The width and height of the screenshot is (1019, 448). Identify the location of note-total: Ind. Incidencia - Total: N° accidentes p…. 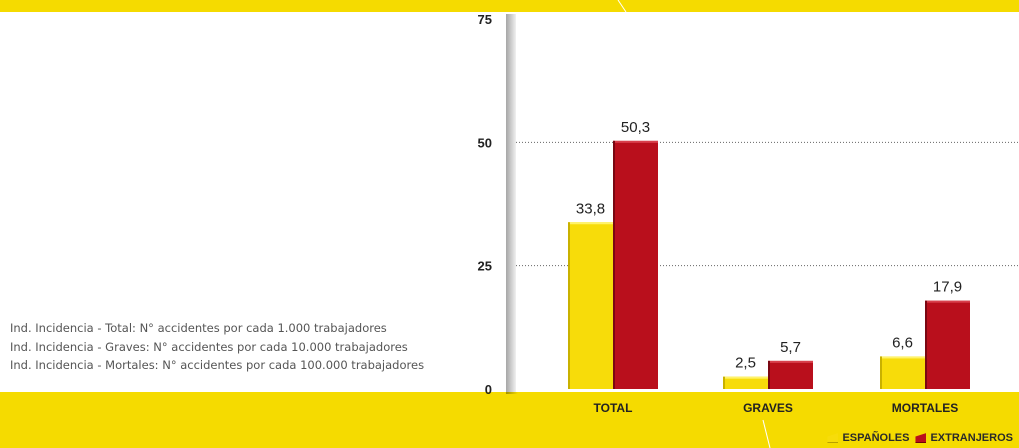
(198, 328).